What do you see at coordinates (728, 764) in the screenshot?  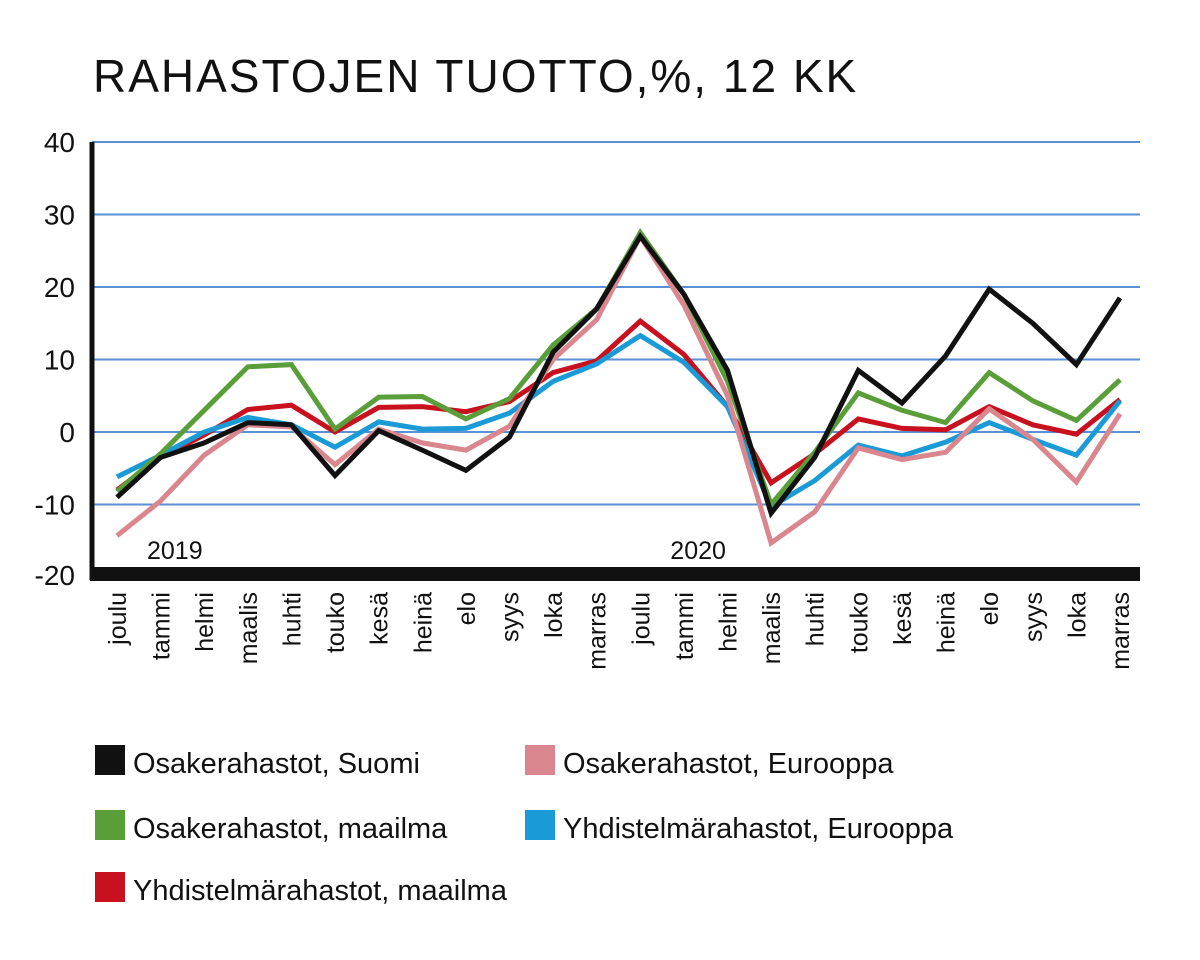 I see `legend-label: Osakerahastot, Eurooppa` at bounding box center [728, 764].